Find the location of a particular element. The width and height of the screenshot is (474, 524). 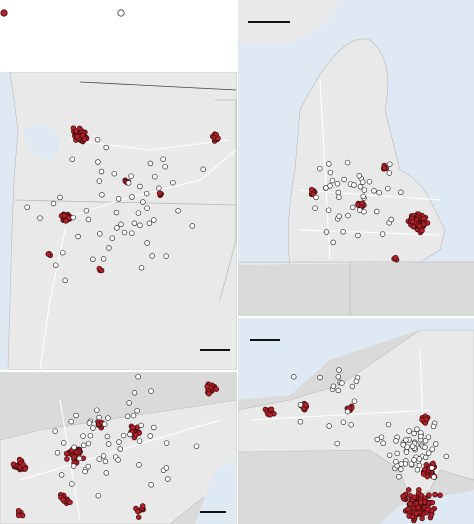

legend-marker-hollow is located at coordinates (121, 13).